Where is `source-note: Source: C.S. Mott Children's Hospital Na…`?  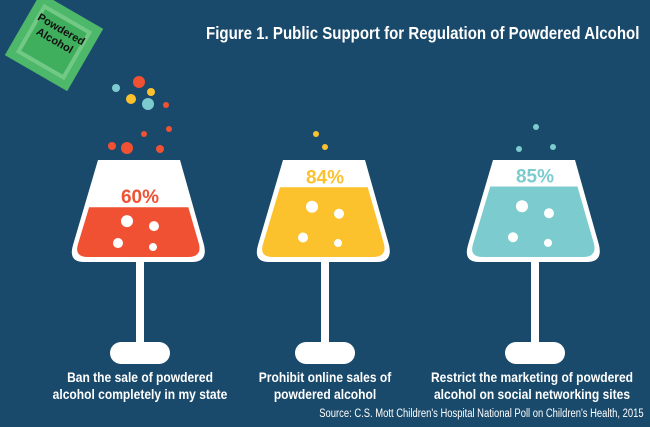 source-note: Source: C.S. Mott Children's Hospital Na… is located at coordinates (481, 414).